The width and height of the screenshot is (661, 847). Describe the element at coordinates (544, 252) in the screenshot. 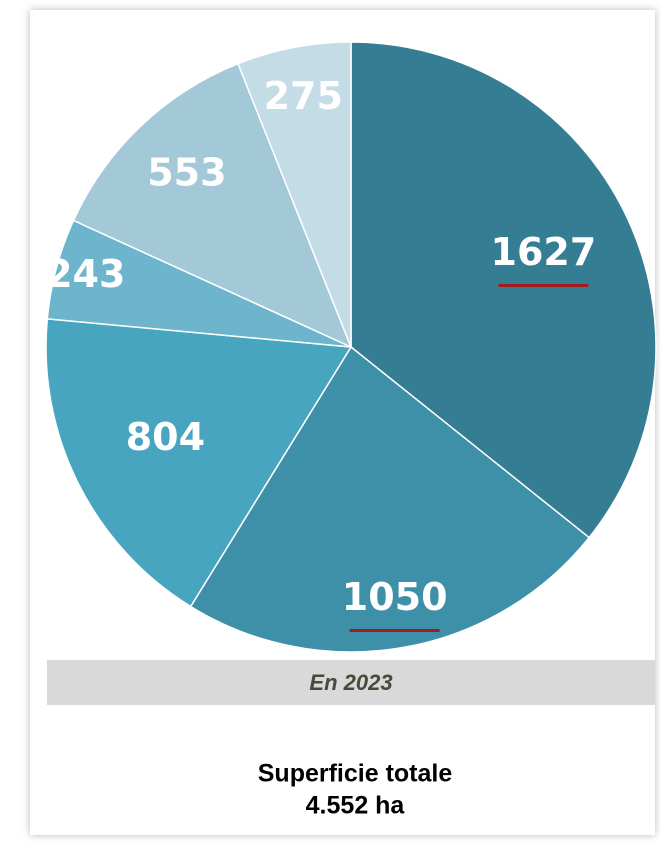

I see `value-label: 1627` at that location.